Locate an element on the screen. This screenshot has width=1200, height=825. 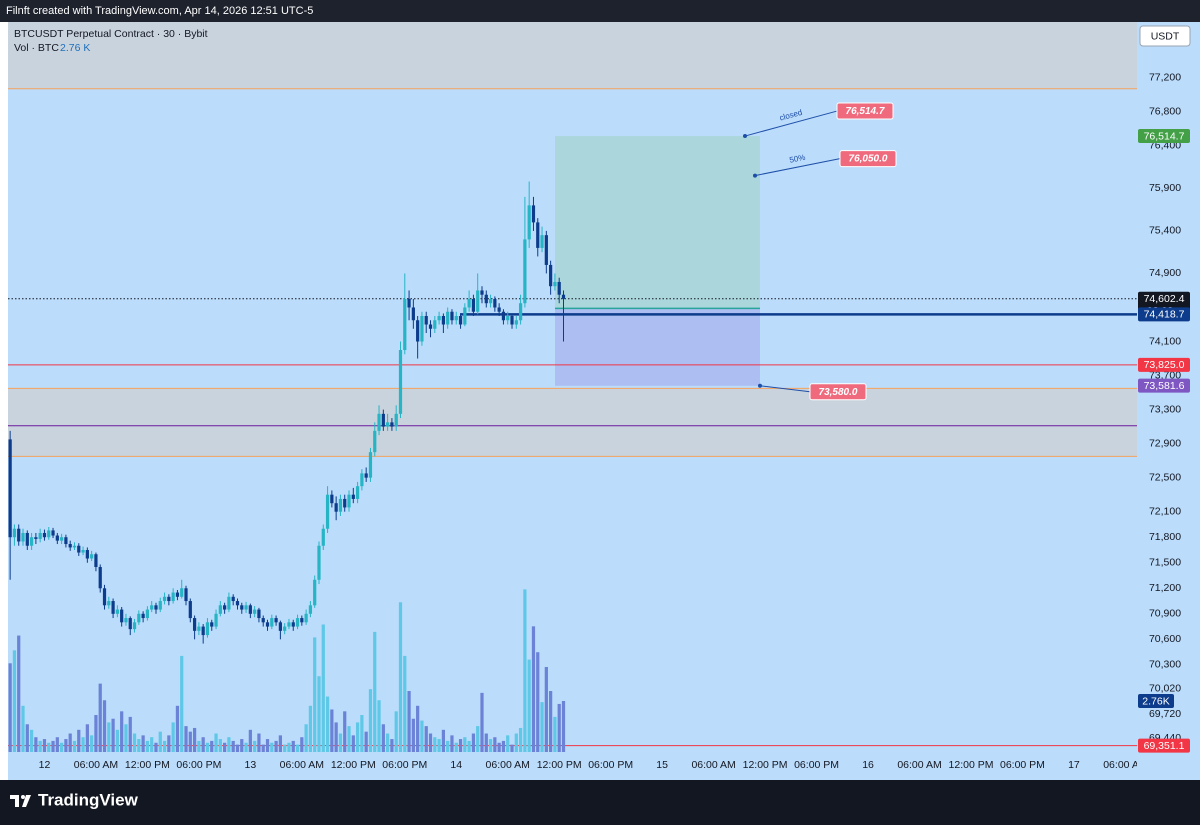
callout-label: 73,580.0 is located at coordinates (838, 392).